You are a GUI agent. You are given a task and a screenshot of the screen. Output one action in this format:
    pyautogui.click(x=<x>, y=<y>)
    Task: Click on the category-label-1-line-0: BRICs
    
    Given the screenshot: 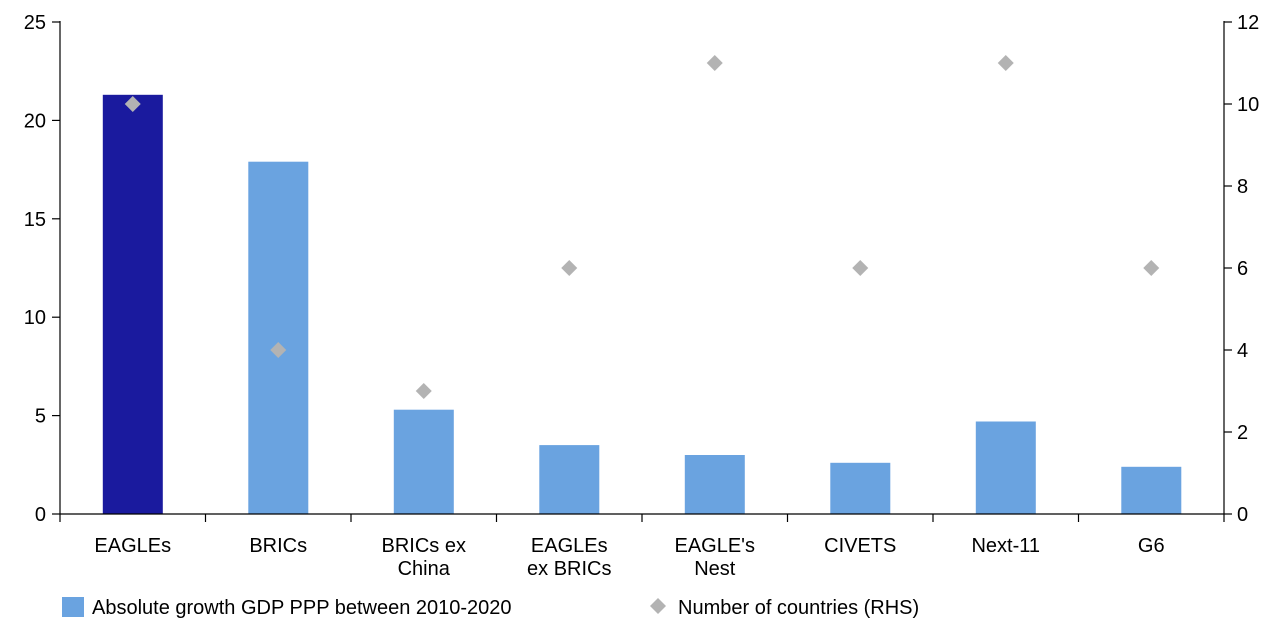 What is the action you would take?
    pyautogui.click(x=278, y=546)
    